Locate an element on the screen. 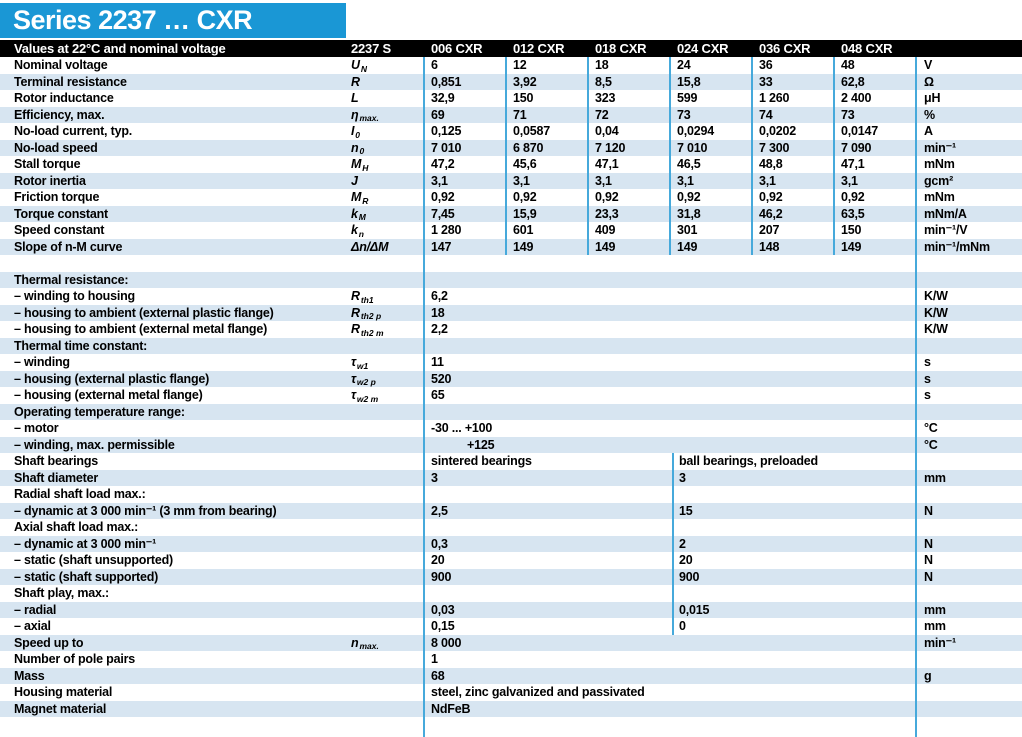 The width and height of the screenshot is (1022, 737). table-row: – axial 0,15 0 mm is located at coordinates (511, 626).